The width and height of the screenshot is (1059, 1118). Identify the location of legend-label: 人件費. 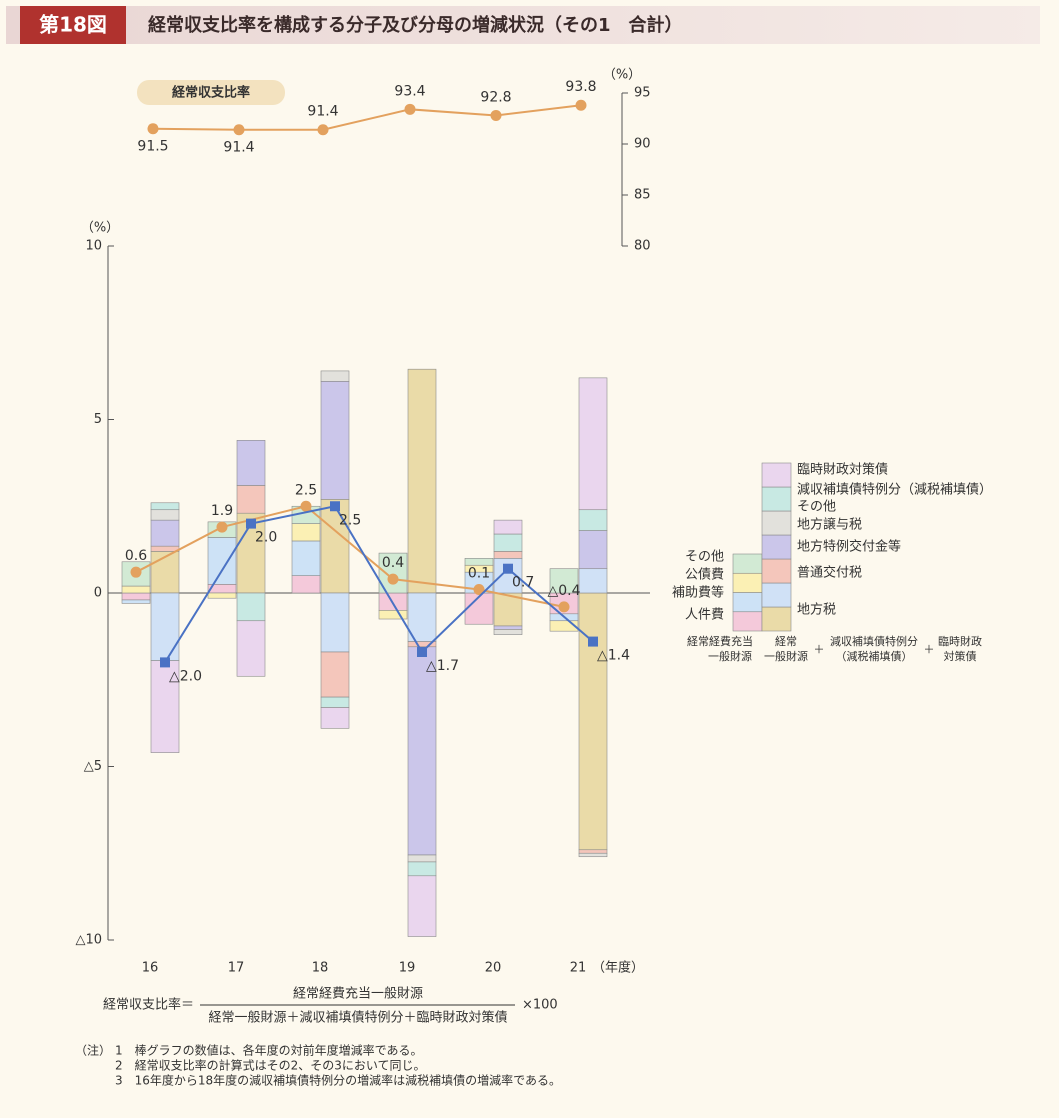
(704, 615).